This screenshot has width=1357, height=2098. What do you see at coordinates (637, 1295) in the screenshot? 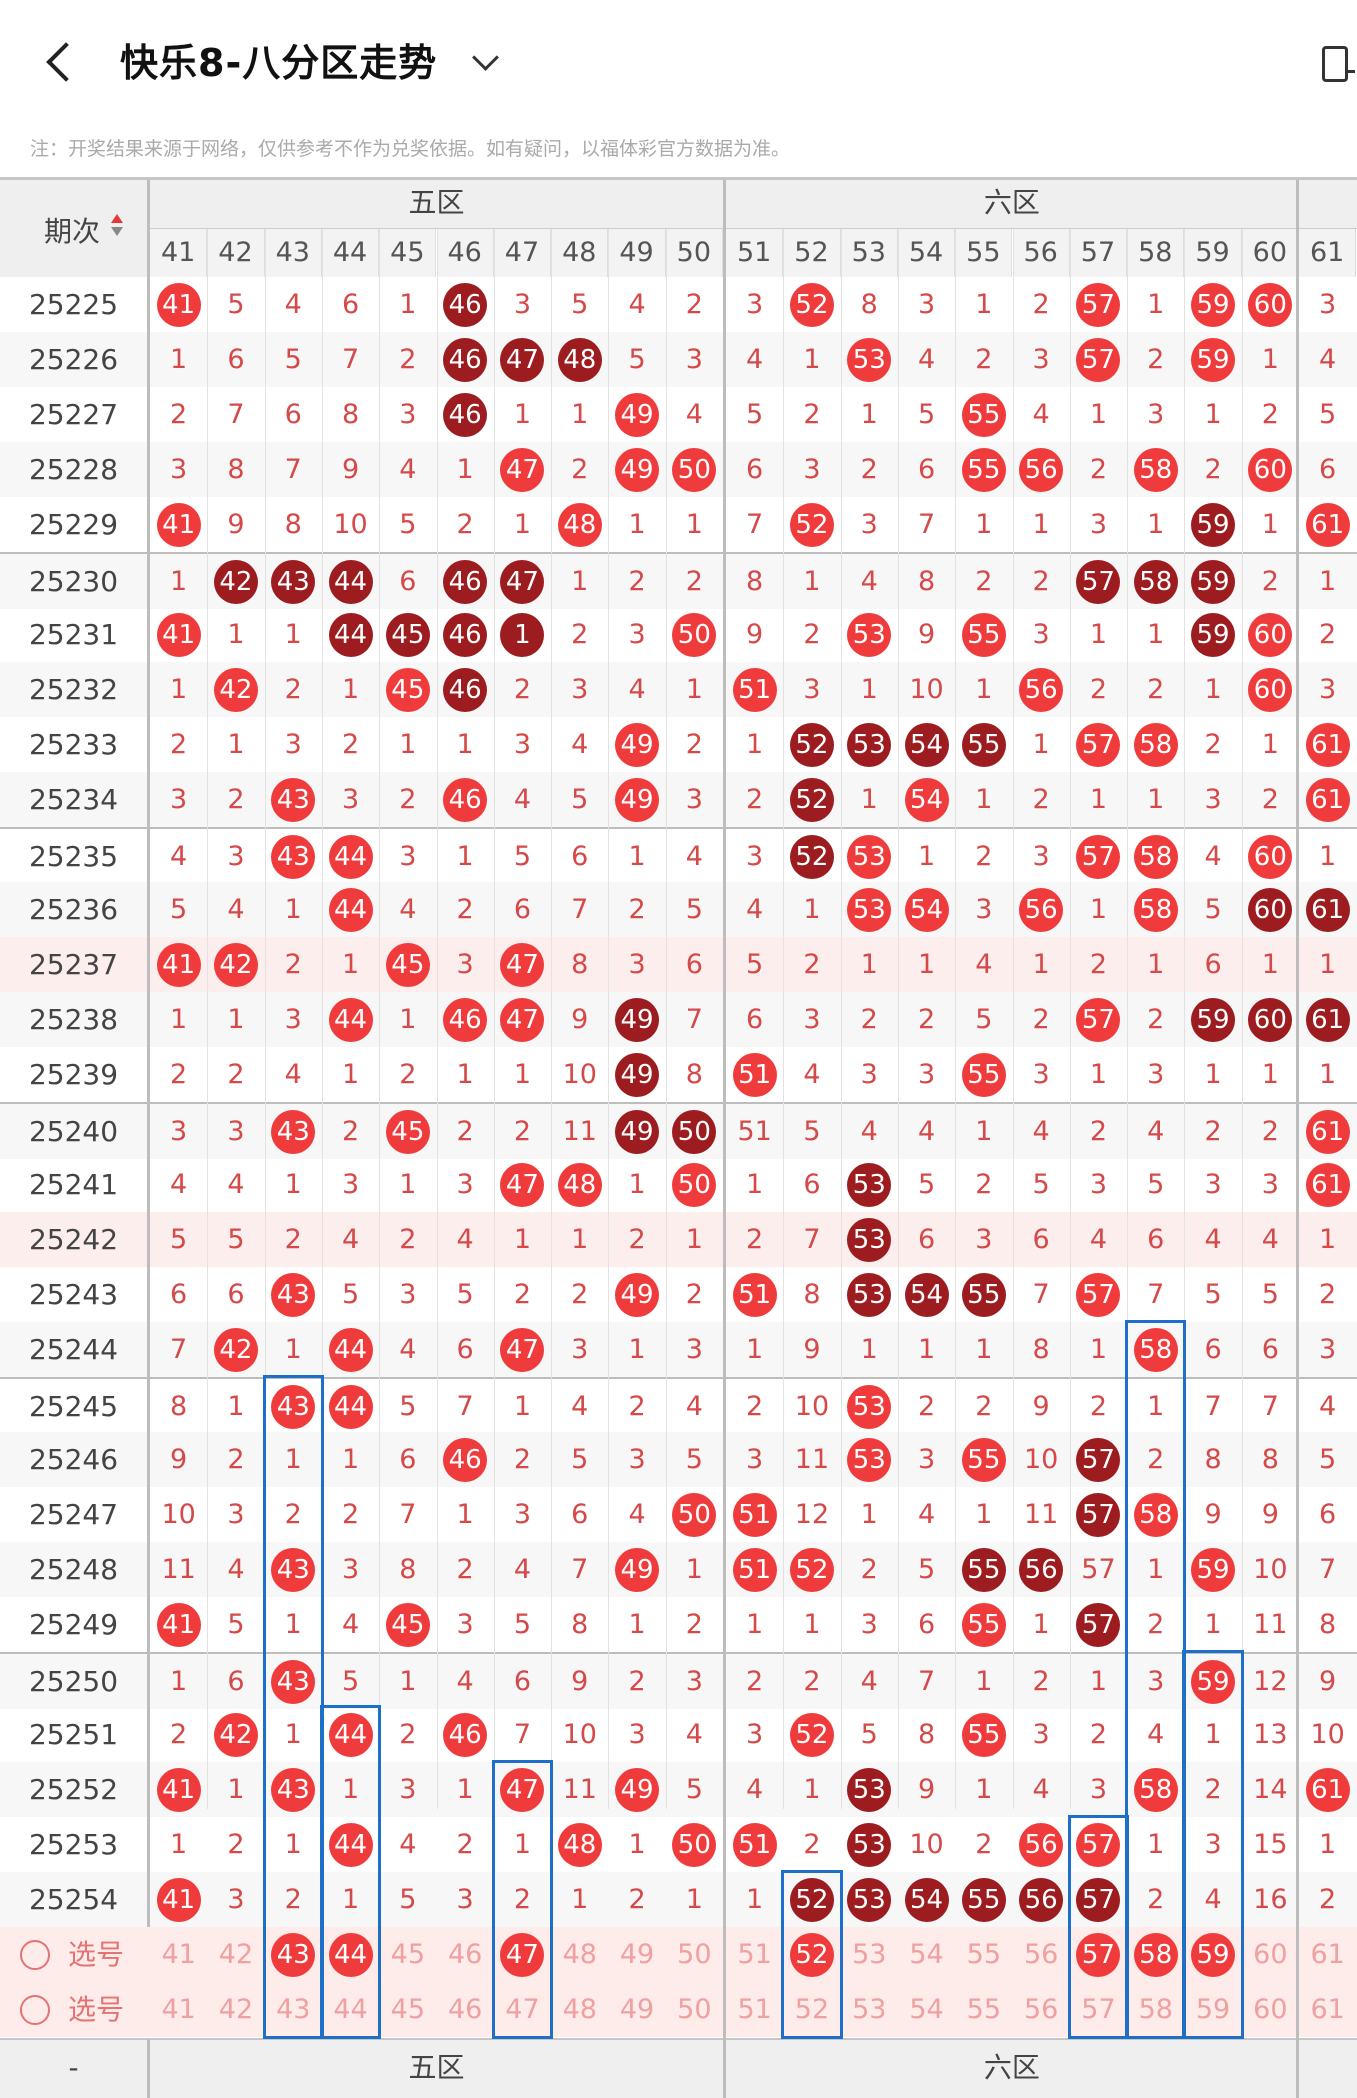
I see `drawn-ball: 49` at bounding box center [637, 1295].